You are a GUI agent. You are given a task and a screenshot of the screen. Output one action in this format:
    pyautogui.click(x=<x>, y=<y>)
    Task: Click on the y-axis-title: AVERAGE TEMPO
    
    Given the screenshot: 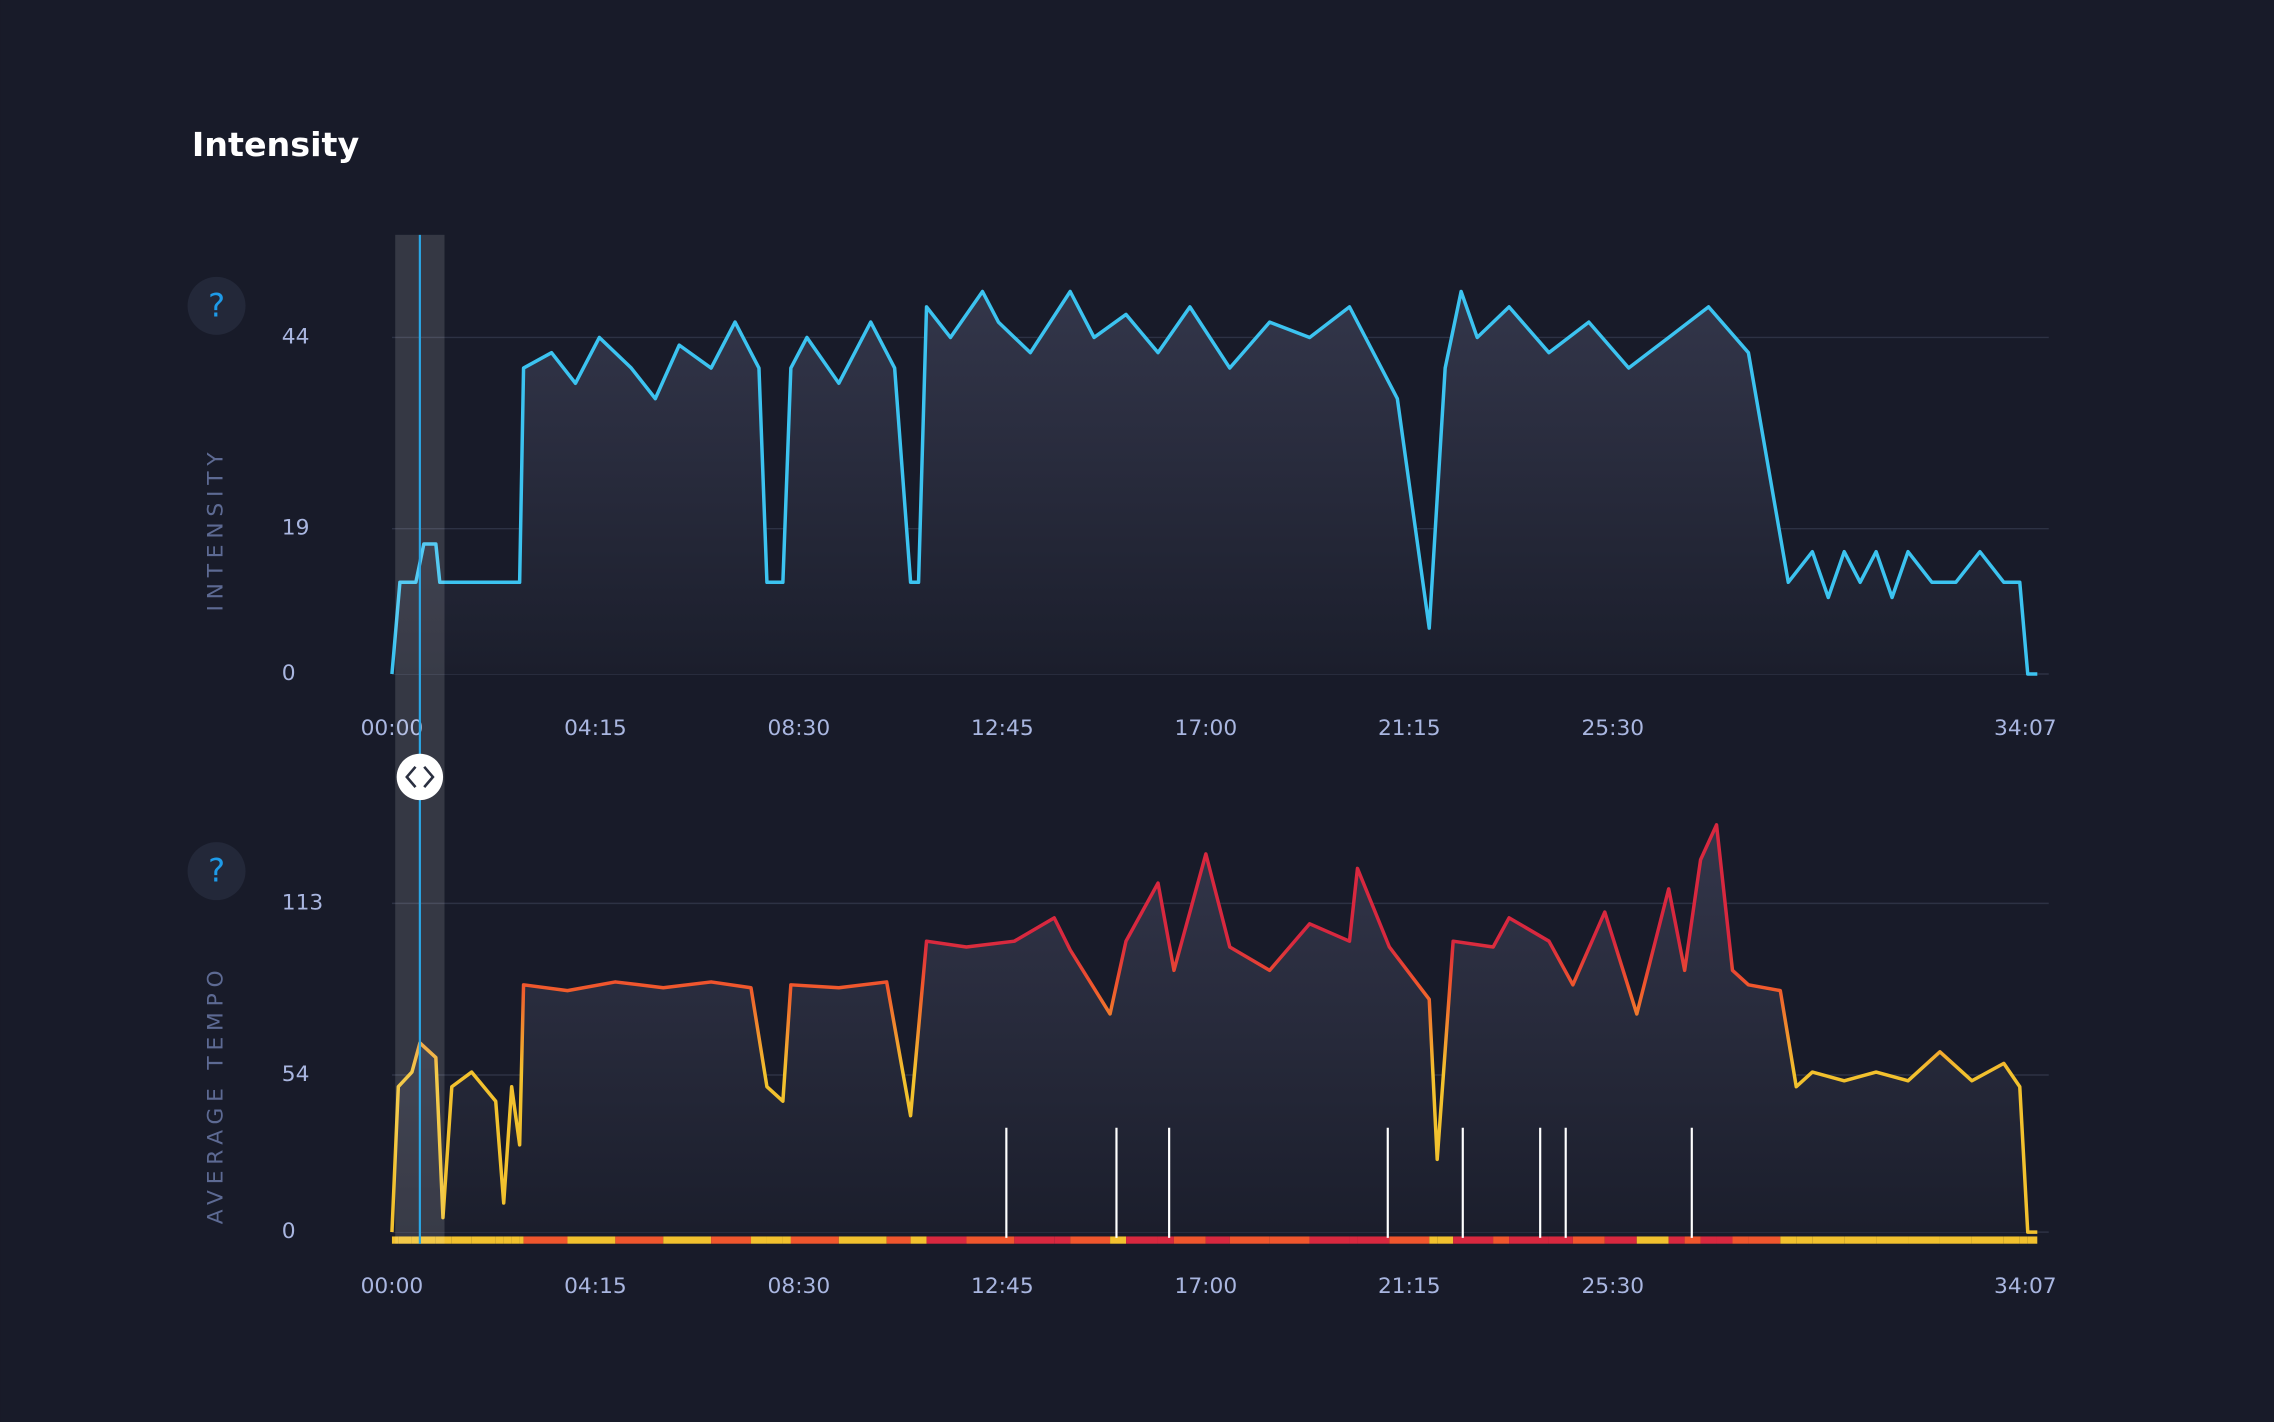 What is the action you would take?
    pyautogui.click(x=216, y=1095)
    